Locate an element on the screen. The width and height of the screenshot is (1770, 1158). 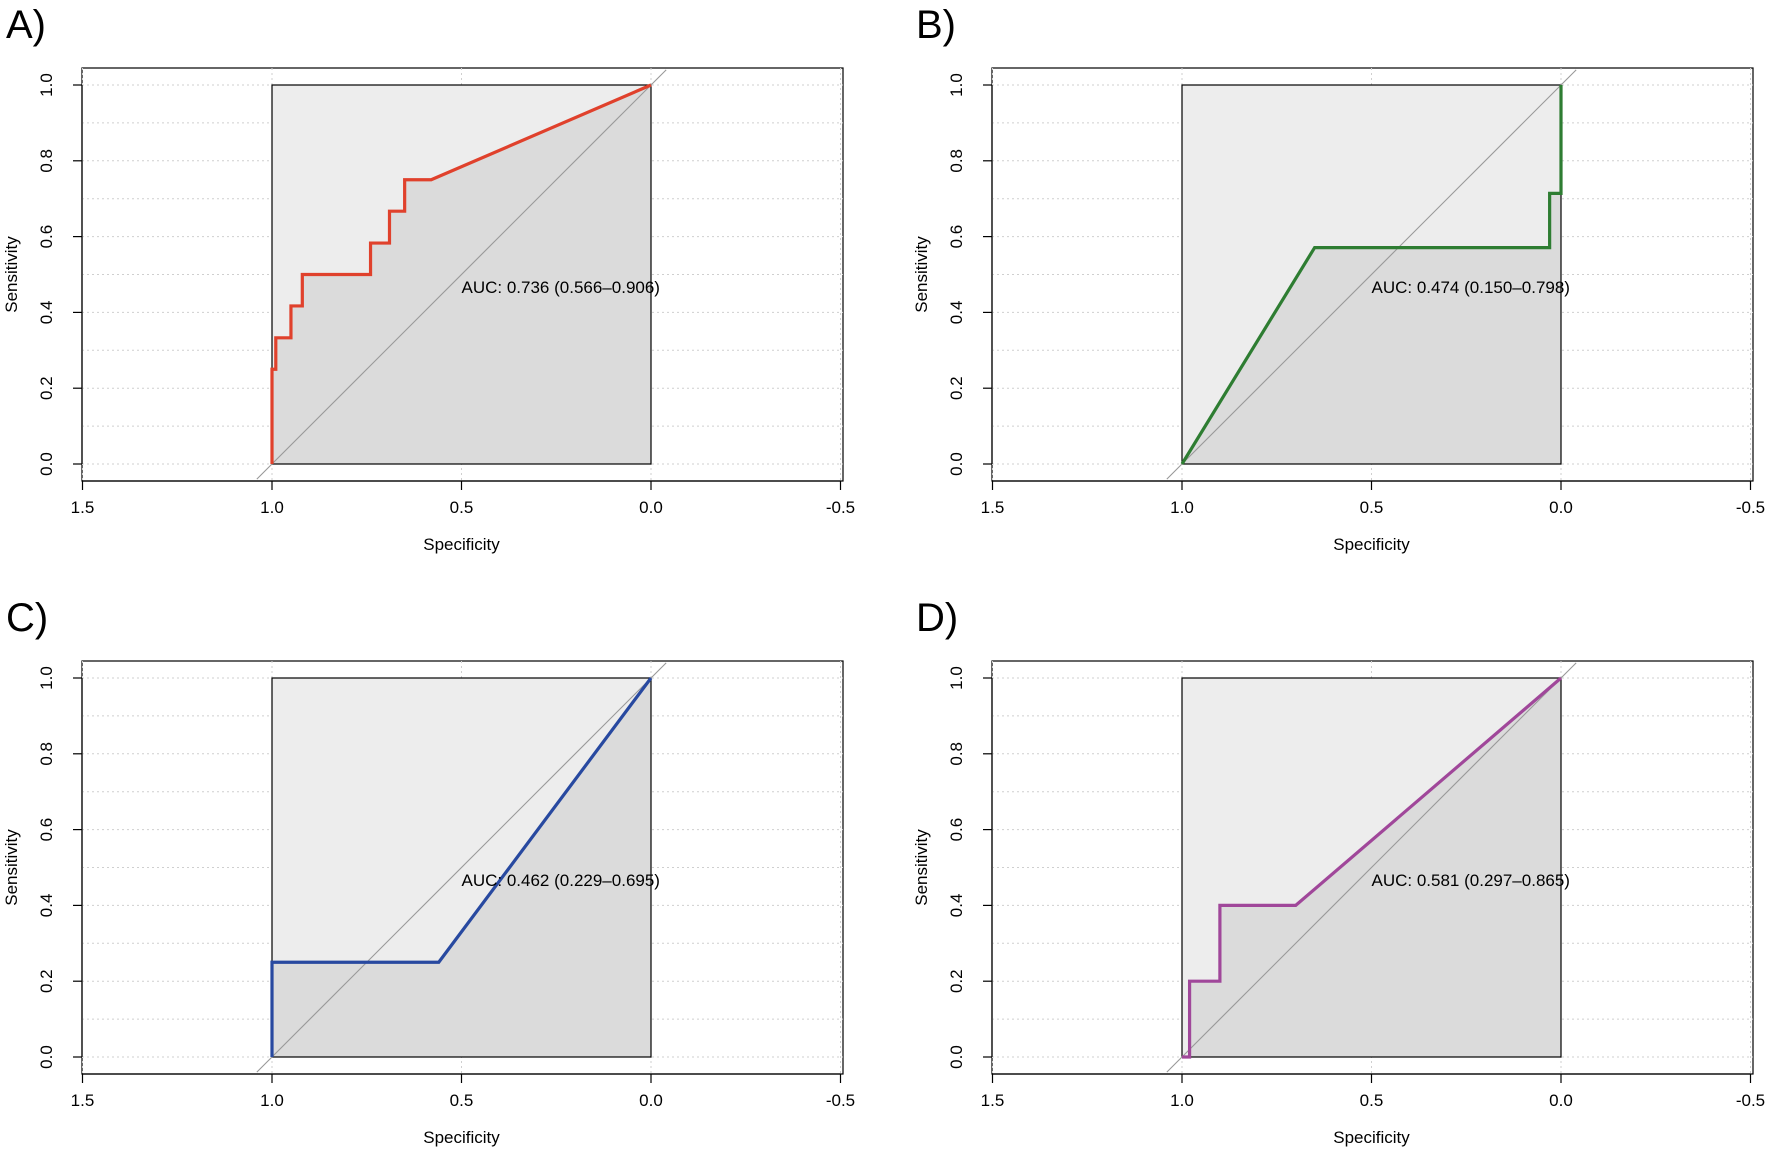
panel-label: C) is located at coordinates (27, 618).